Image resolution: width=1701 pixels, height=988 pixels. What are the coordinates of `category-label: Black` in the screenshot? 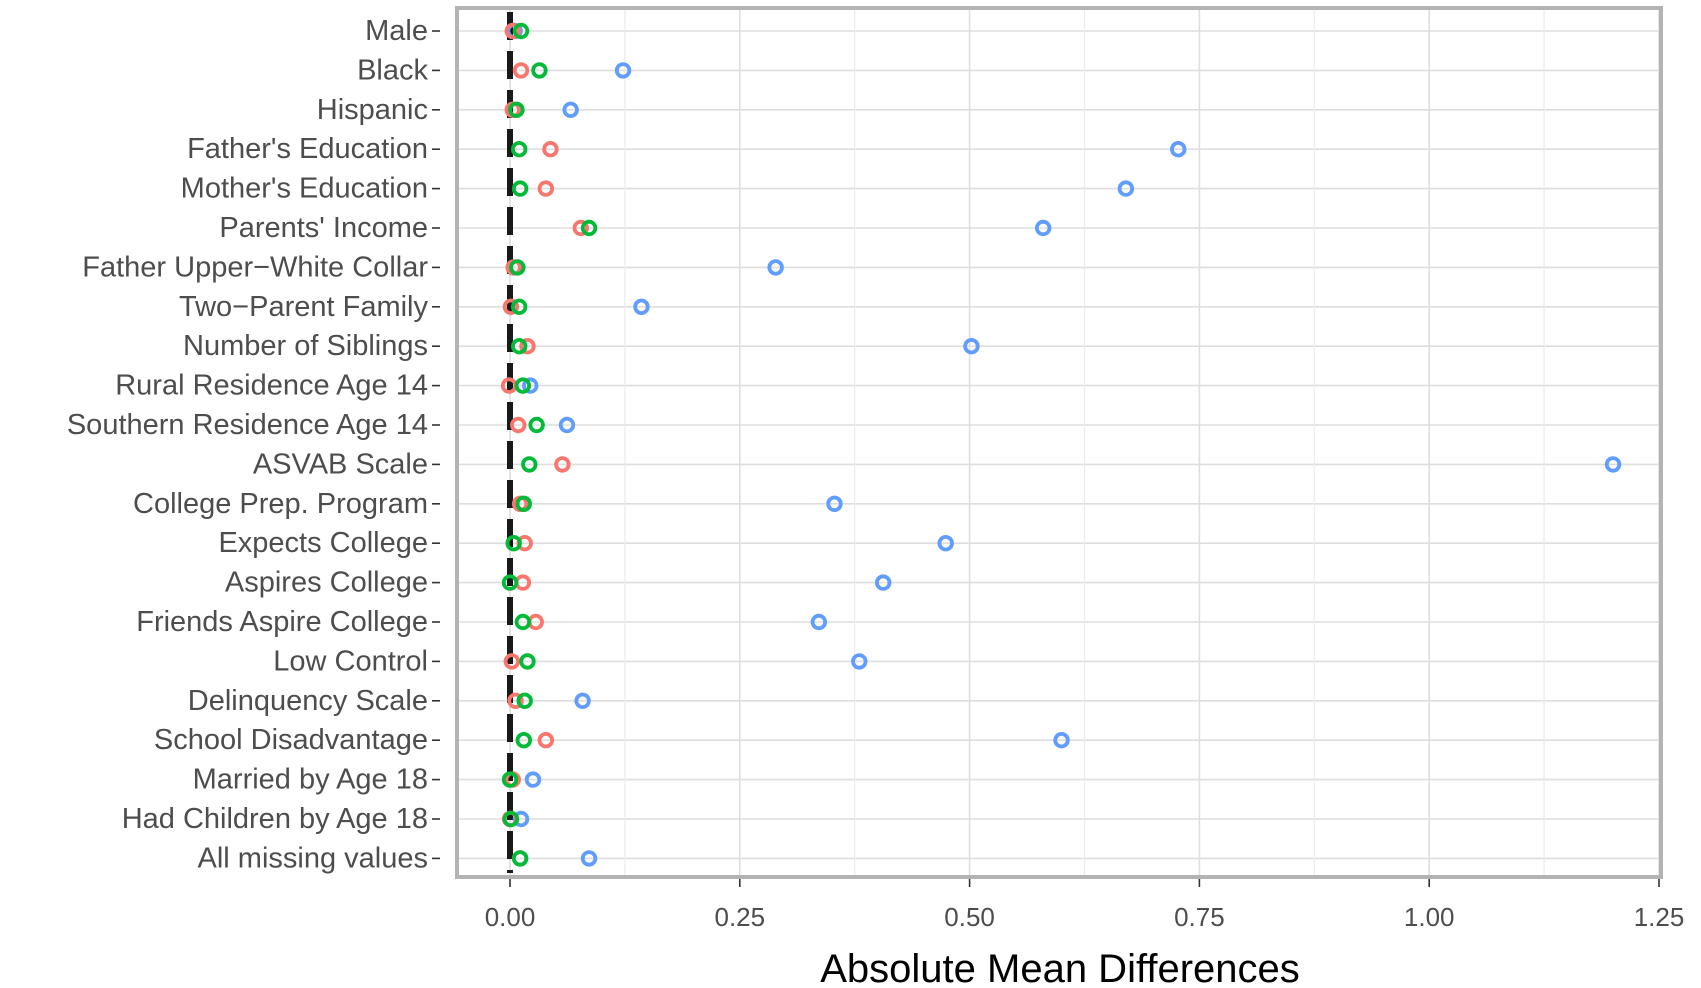 It's located at (392, 70).